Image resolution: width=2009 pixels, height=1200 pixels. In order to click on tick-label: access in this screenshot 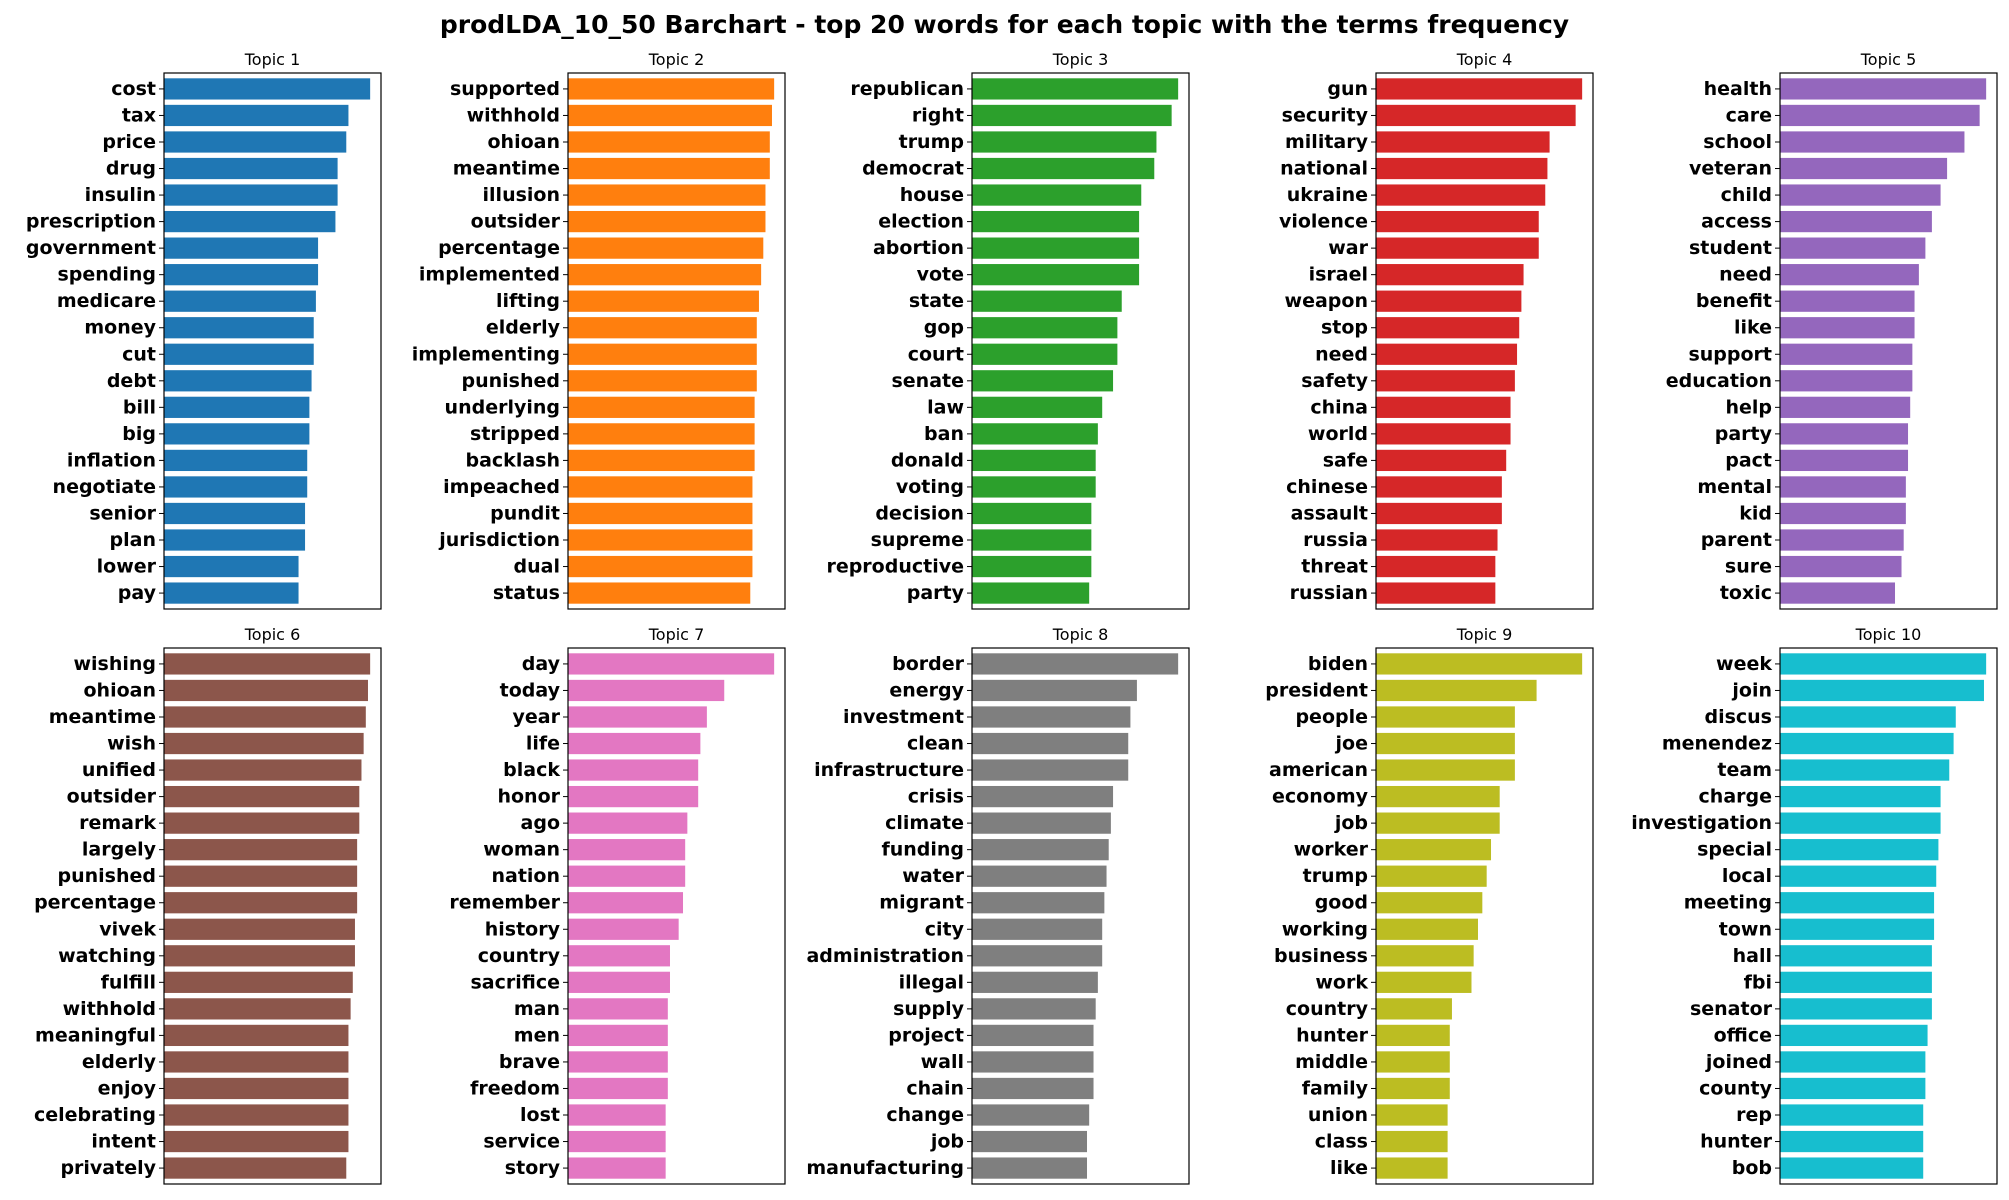, I will do `click(1736, 222)`.